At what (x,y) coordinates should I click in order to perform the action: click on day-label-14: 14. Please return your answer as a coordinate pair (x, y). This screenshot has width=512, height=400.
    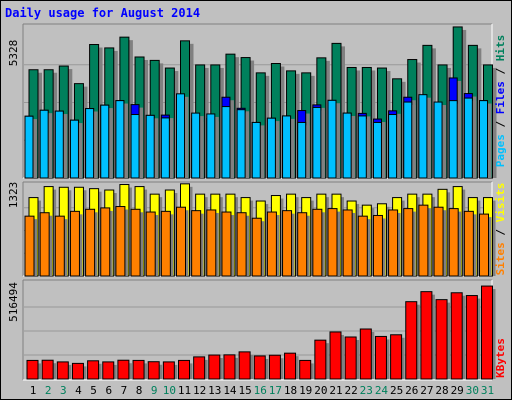
    Looking at the image, I should click on (230, 390).